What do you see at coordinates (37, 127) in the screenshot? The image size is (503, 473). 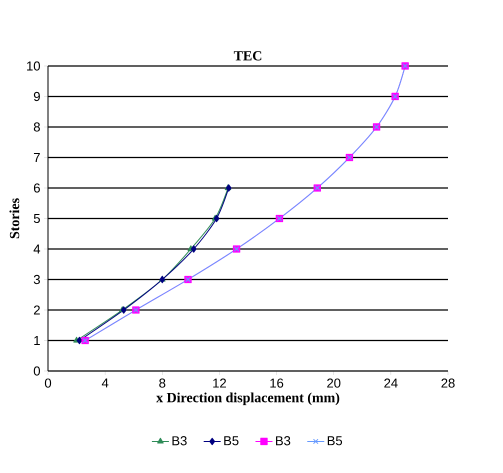 I see `y-tick-label: 8` at bounding box center [37, 127].